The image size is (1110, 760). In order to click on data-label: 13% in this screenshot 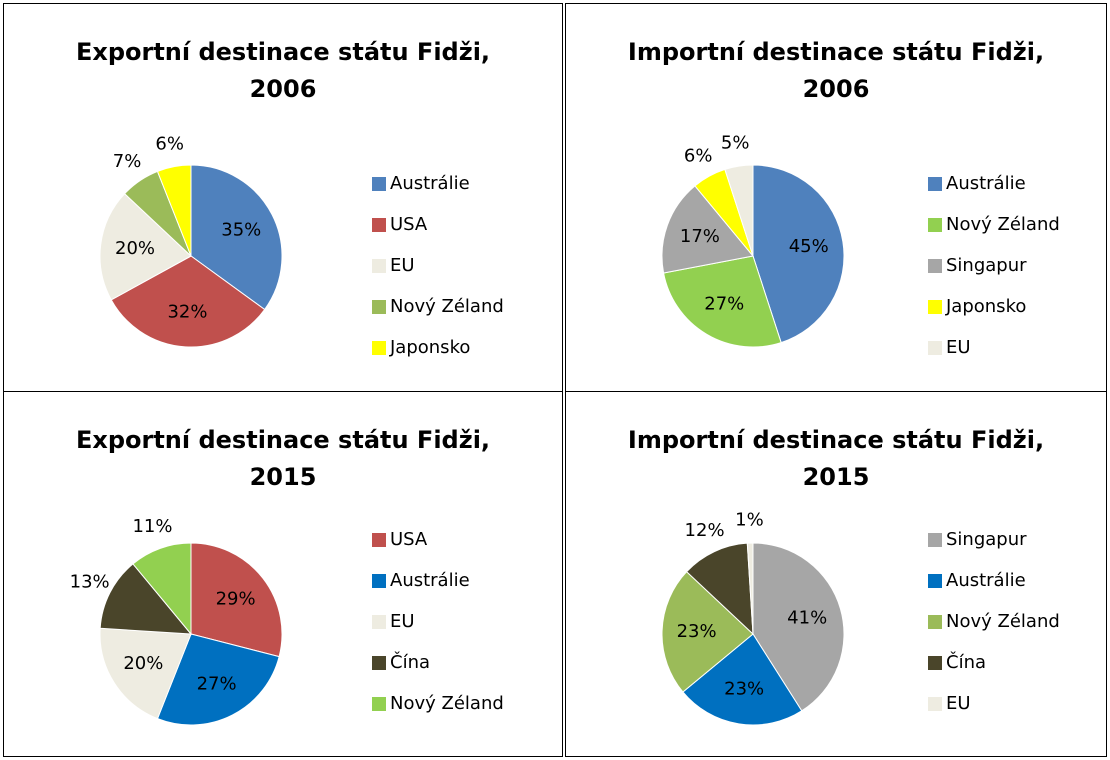, I will do `click(90, 581)`.